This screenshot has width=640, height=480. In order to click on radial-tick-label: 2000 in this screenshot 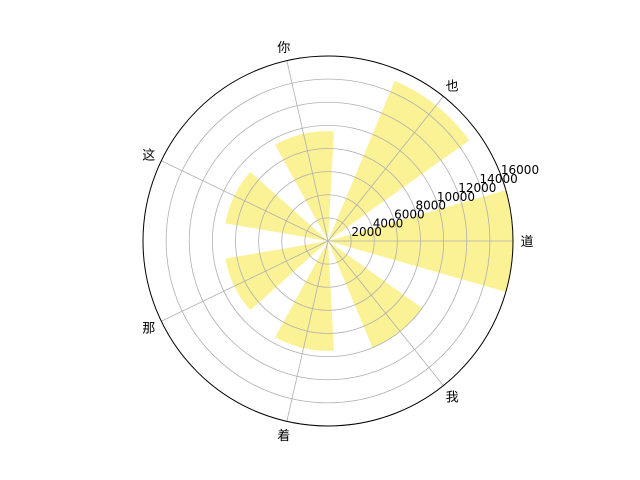, I will do `click(366, 232)`.